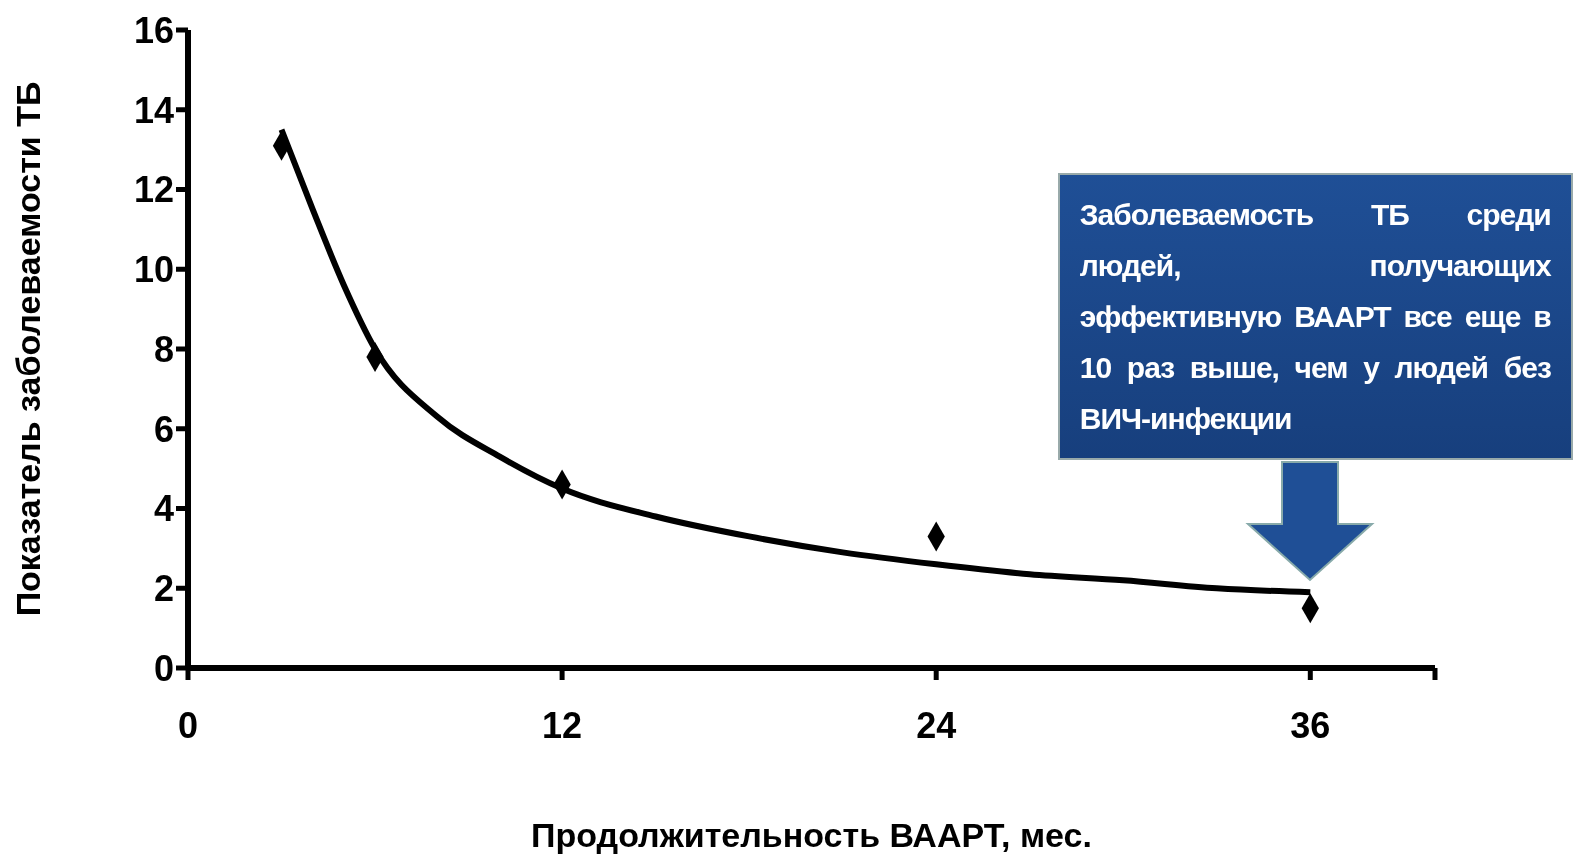 The image size is (1576, 865). Describe the element at coordinates (153, 30) in the screenshot. I see `y-tick-label: 16` at that location.